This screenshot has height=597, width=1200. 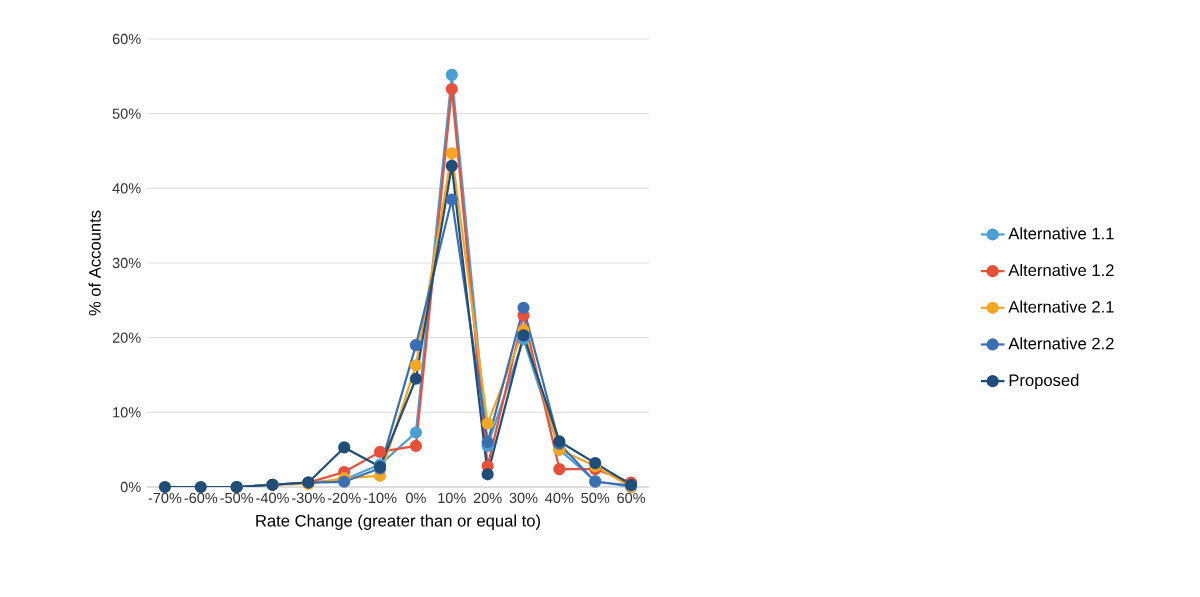 What do you see at coordinates (126, 39) in the screenshot?
I see `y-tick-label: 60%` at bounding box center [126, 39].